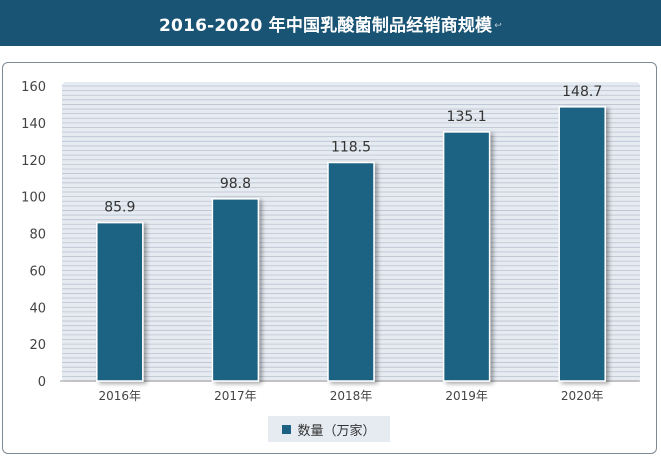  What do you see at coordinates (336, 431) in the screenshot?
I see `legend-label: 数量（万家）` at bounding box center [336, 431].